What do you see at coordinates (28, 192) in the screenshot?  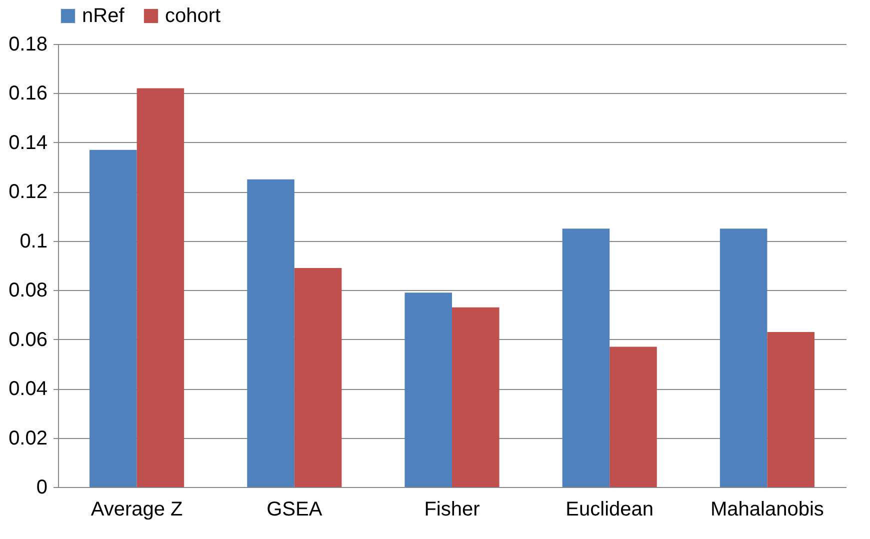 I see `y-tick-label: 0.12` at bounding box center [28, 192].